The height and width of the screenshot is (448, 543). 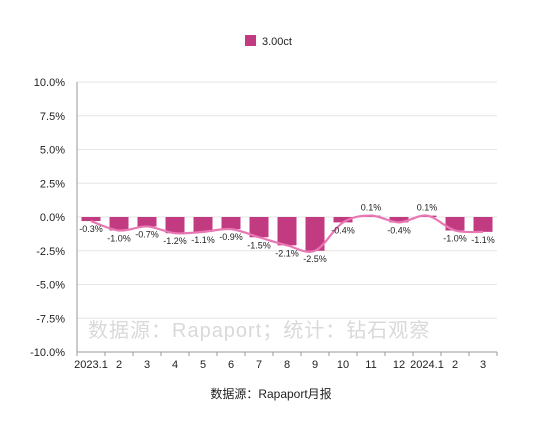 What do you see at coordinates (47, 353) in the screenshot?
I see `y-tick-label: -10.0%` at bounding box center [47, 353].